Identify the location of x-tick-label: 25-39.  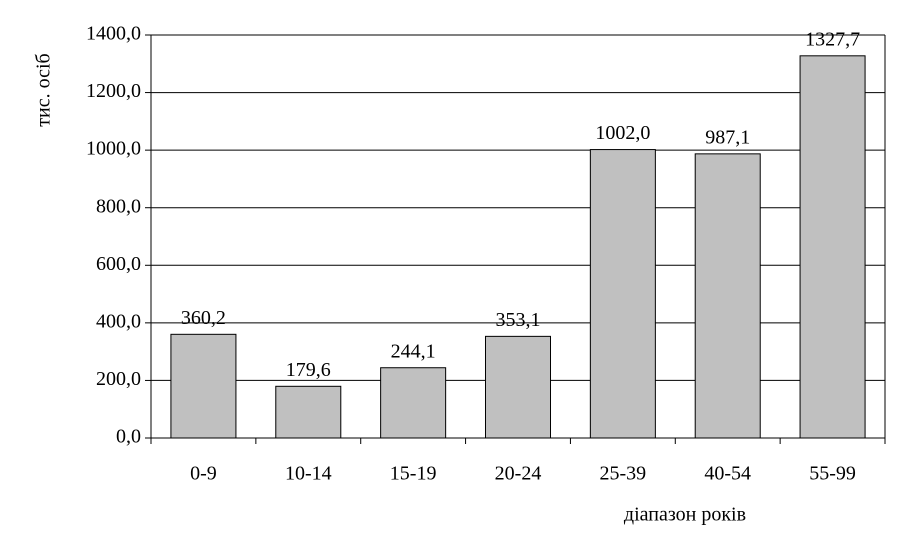
(623, 474).